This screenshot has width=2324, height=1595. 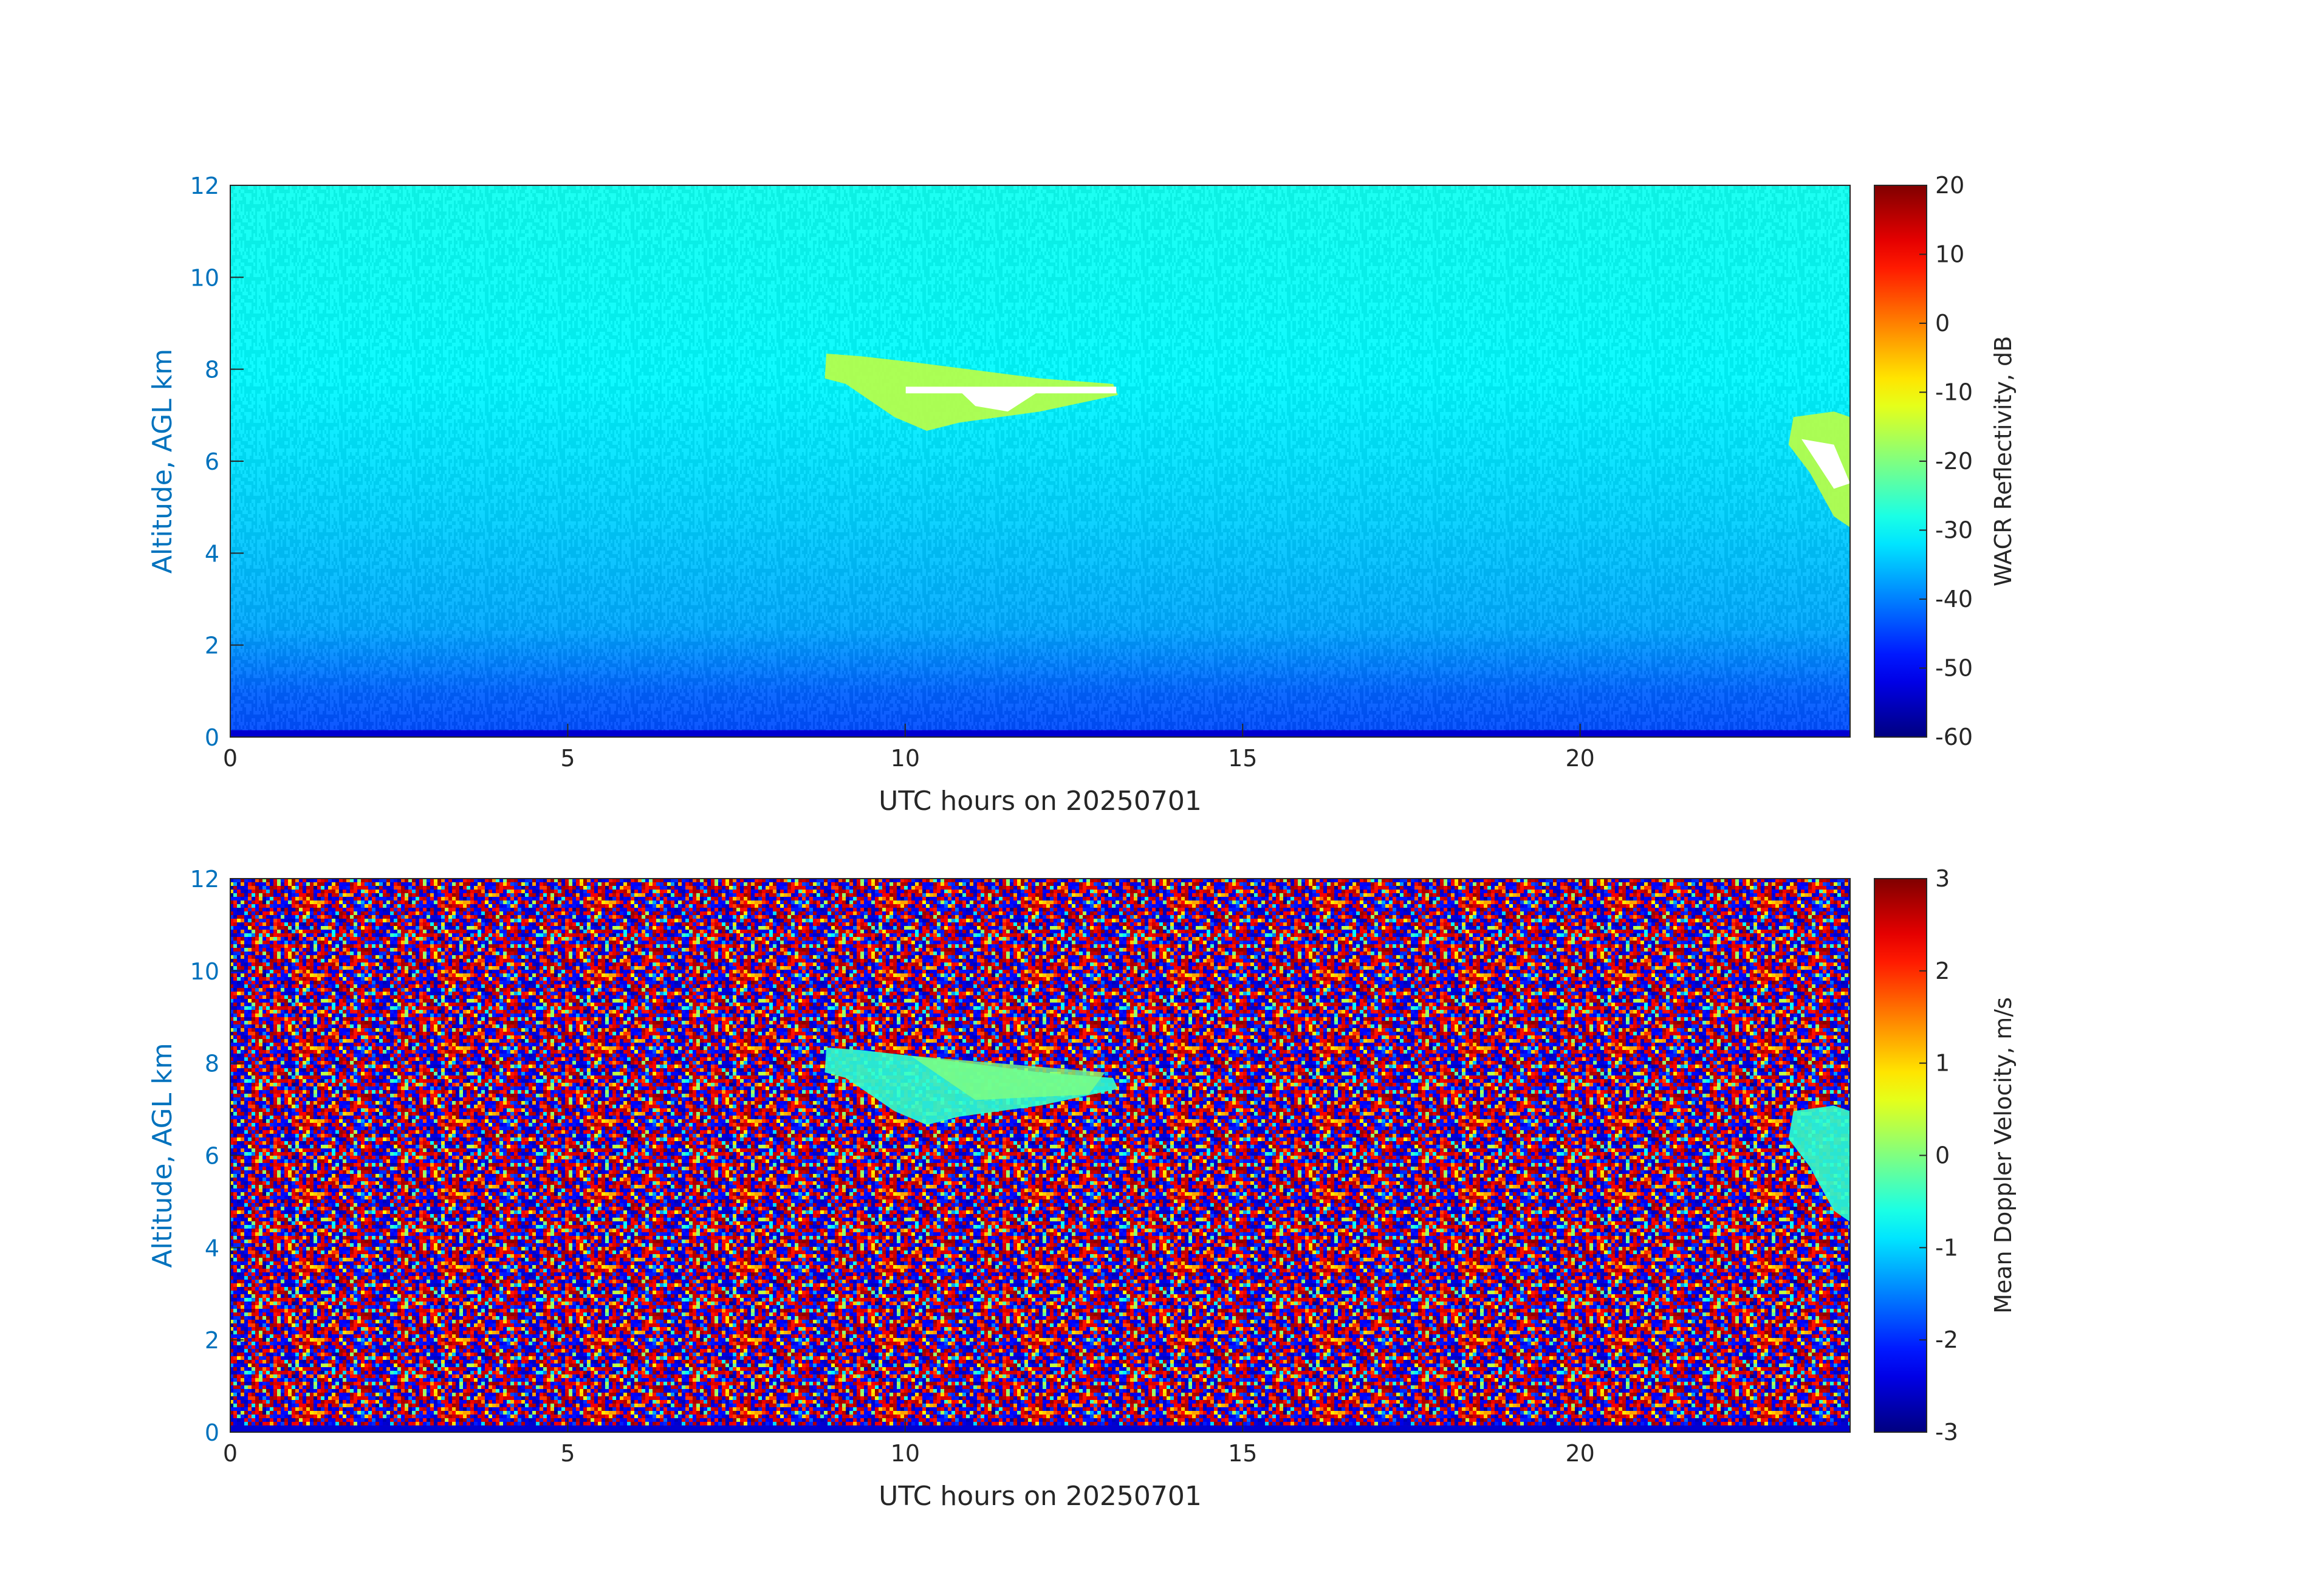 What do you see at coordinates (1946, 1247) in the screenshot?
I see `colorbar-tick-label: -1` at bounding box center [1946, 1247].